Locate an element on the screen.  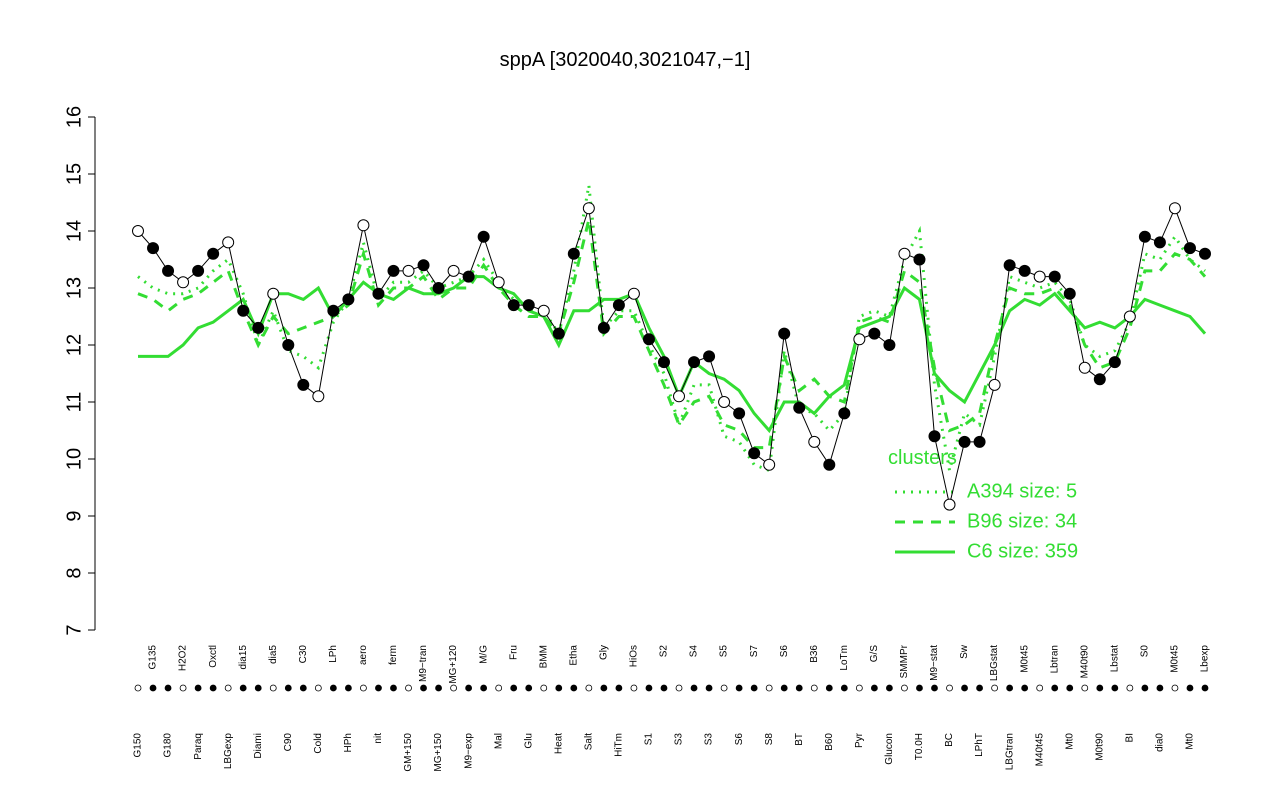
x-tick-label: LBGtran is located at coordinates (1009, 751).